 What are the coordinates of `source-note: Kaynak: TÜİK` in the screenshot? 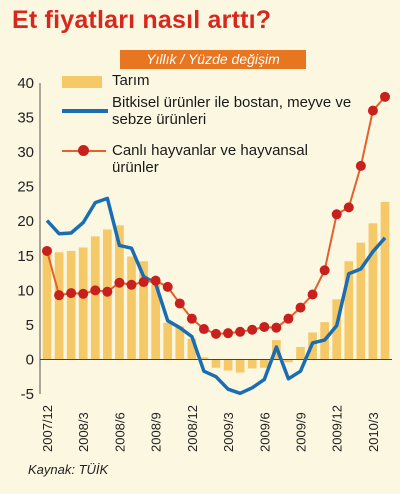 It's located at (68, 469).